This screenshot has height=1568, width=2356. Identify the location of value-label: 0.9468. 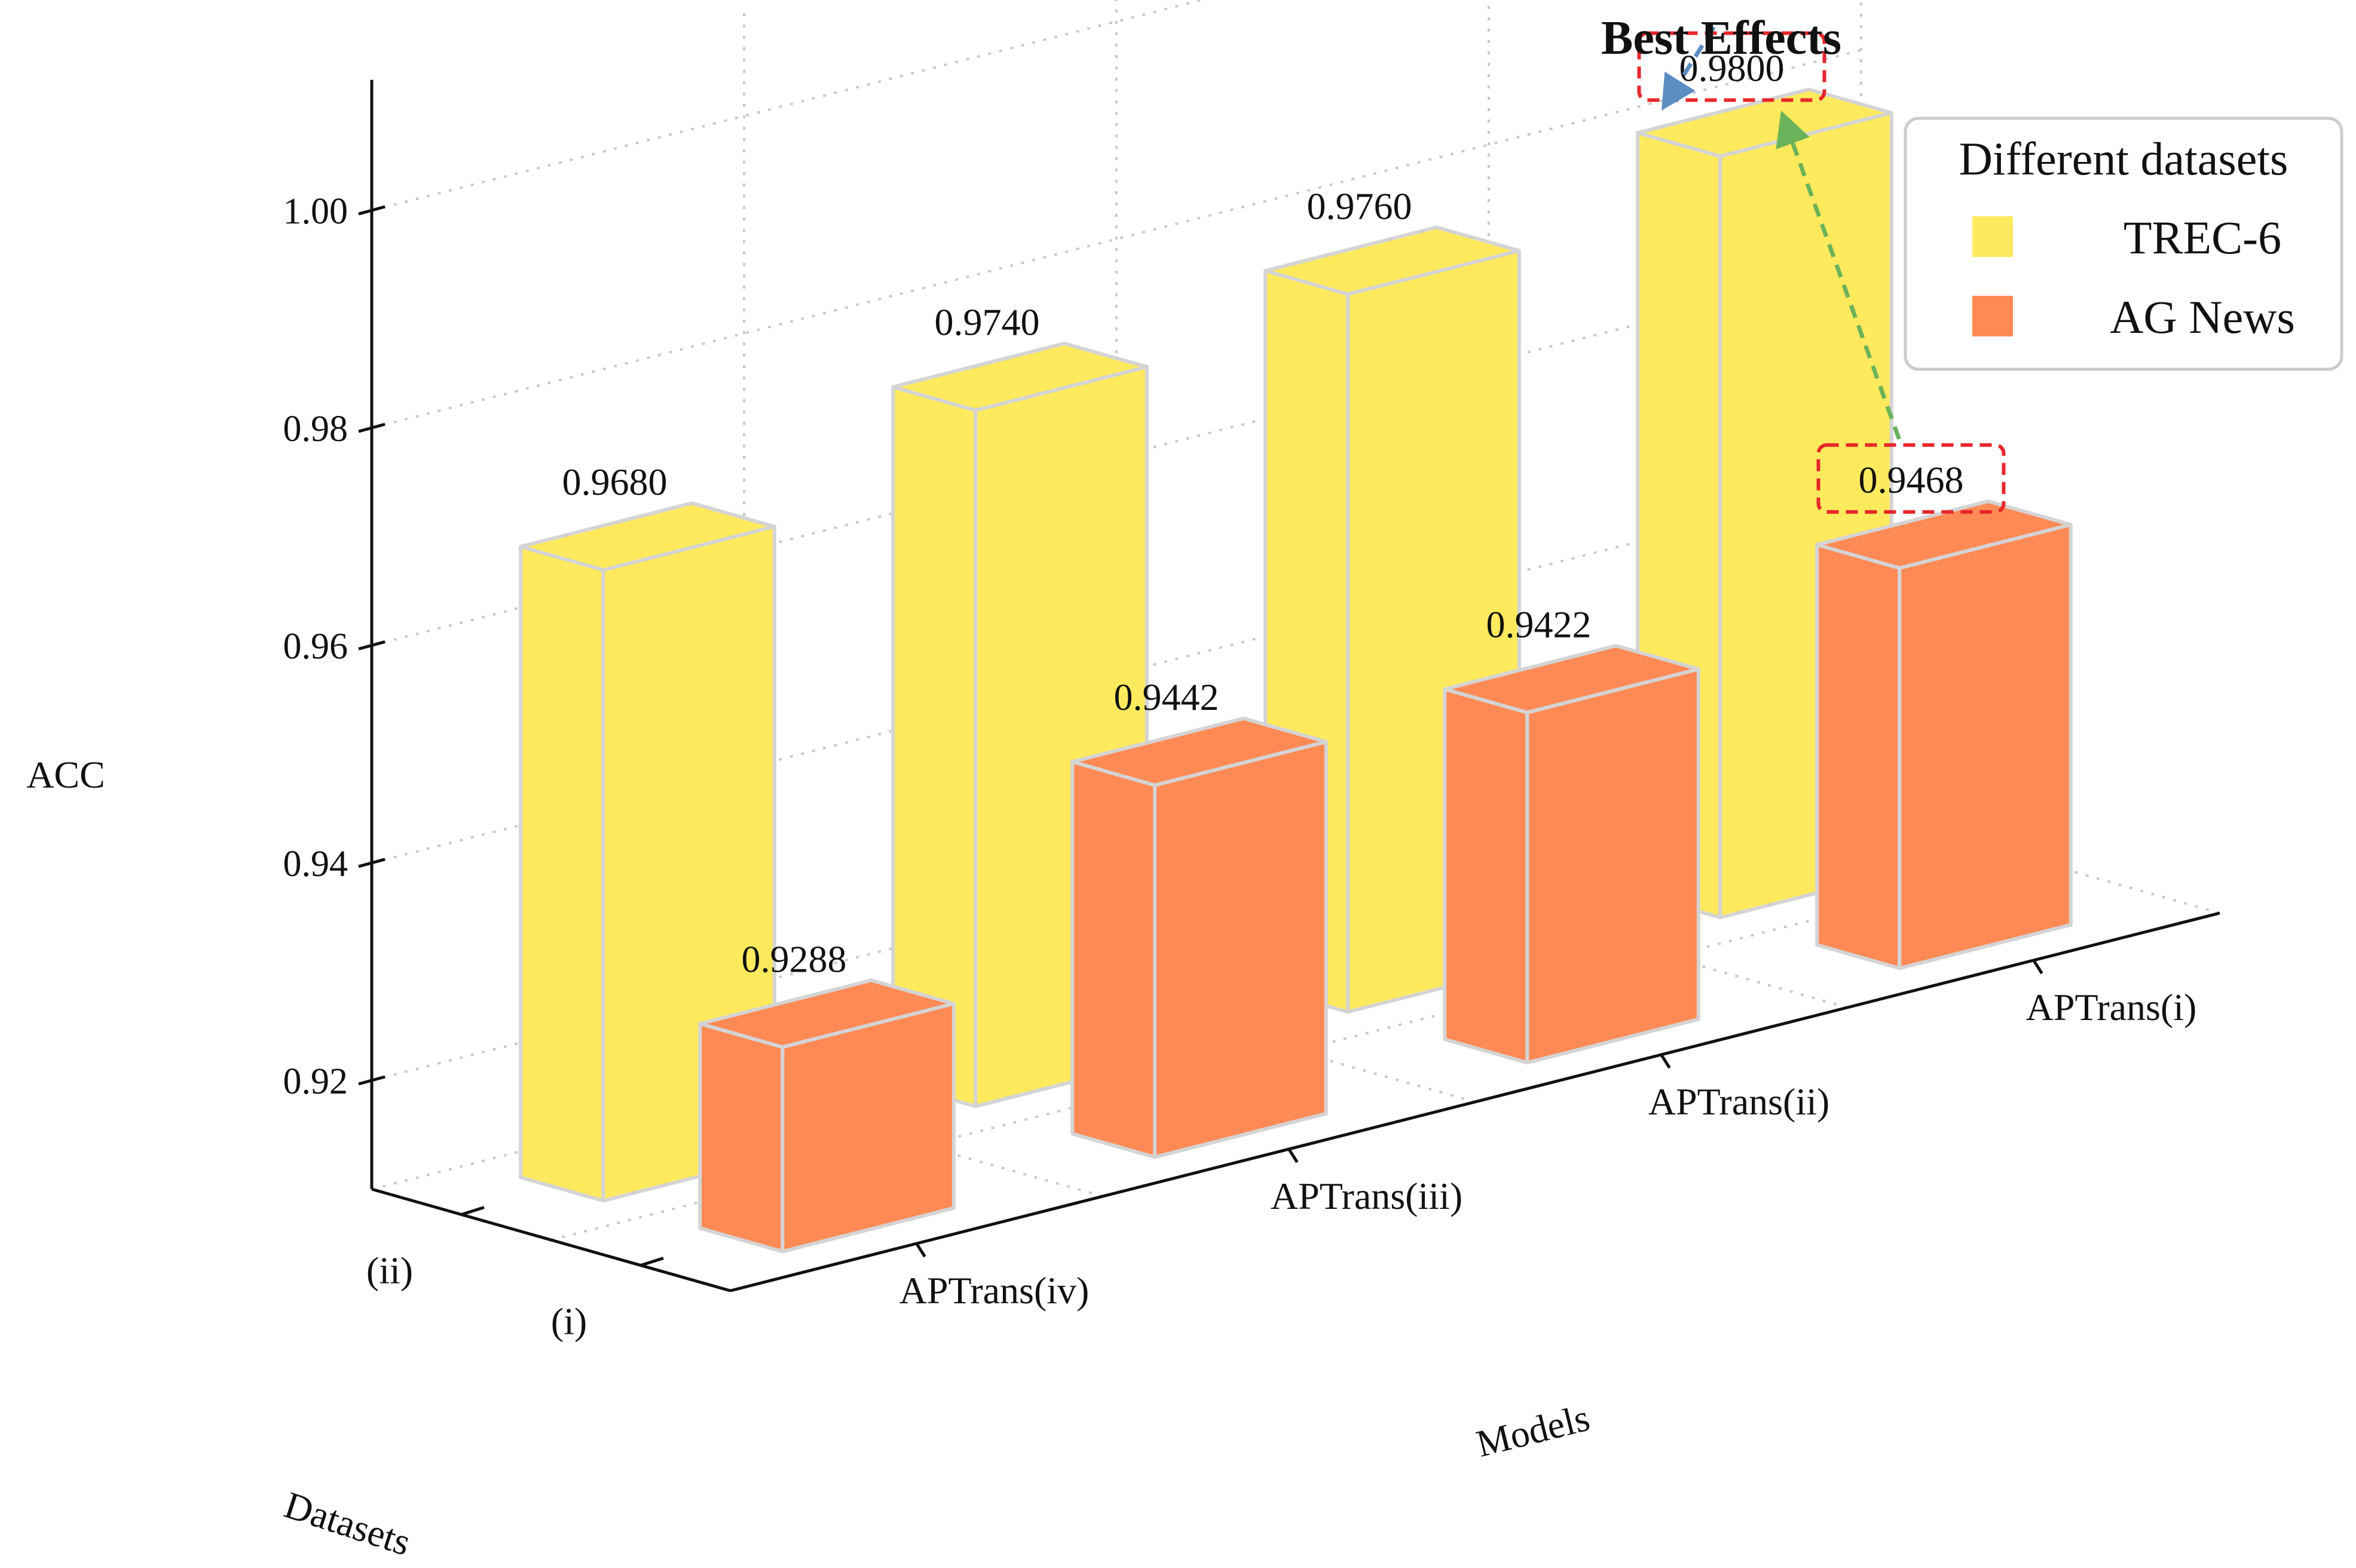
(1911, 480).